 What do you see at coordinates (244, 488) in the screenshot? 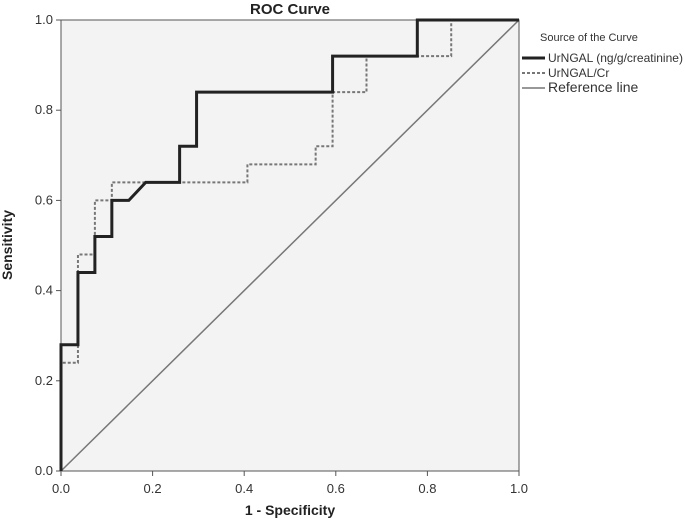
I see `x-tick-label: 0.4` at bounding box center [244, 488].